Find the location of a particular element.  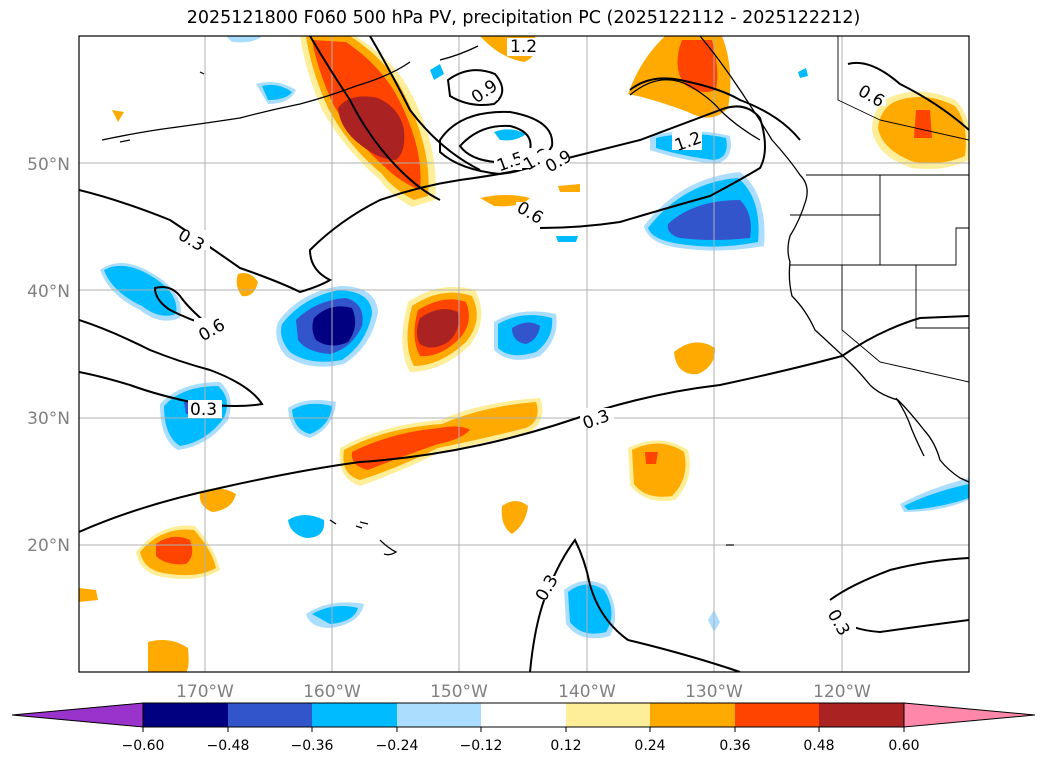

lon-label: 170°W is located at coordinates (205, 692).